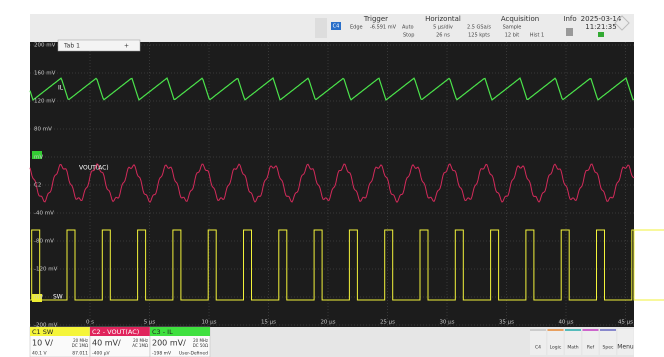 The image size is (664, 357). Describe the element at coordinates (443, 28) in the screenshot. I see `horizontal-scale: 5 µs/div` at that location.